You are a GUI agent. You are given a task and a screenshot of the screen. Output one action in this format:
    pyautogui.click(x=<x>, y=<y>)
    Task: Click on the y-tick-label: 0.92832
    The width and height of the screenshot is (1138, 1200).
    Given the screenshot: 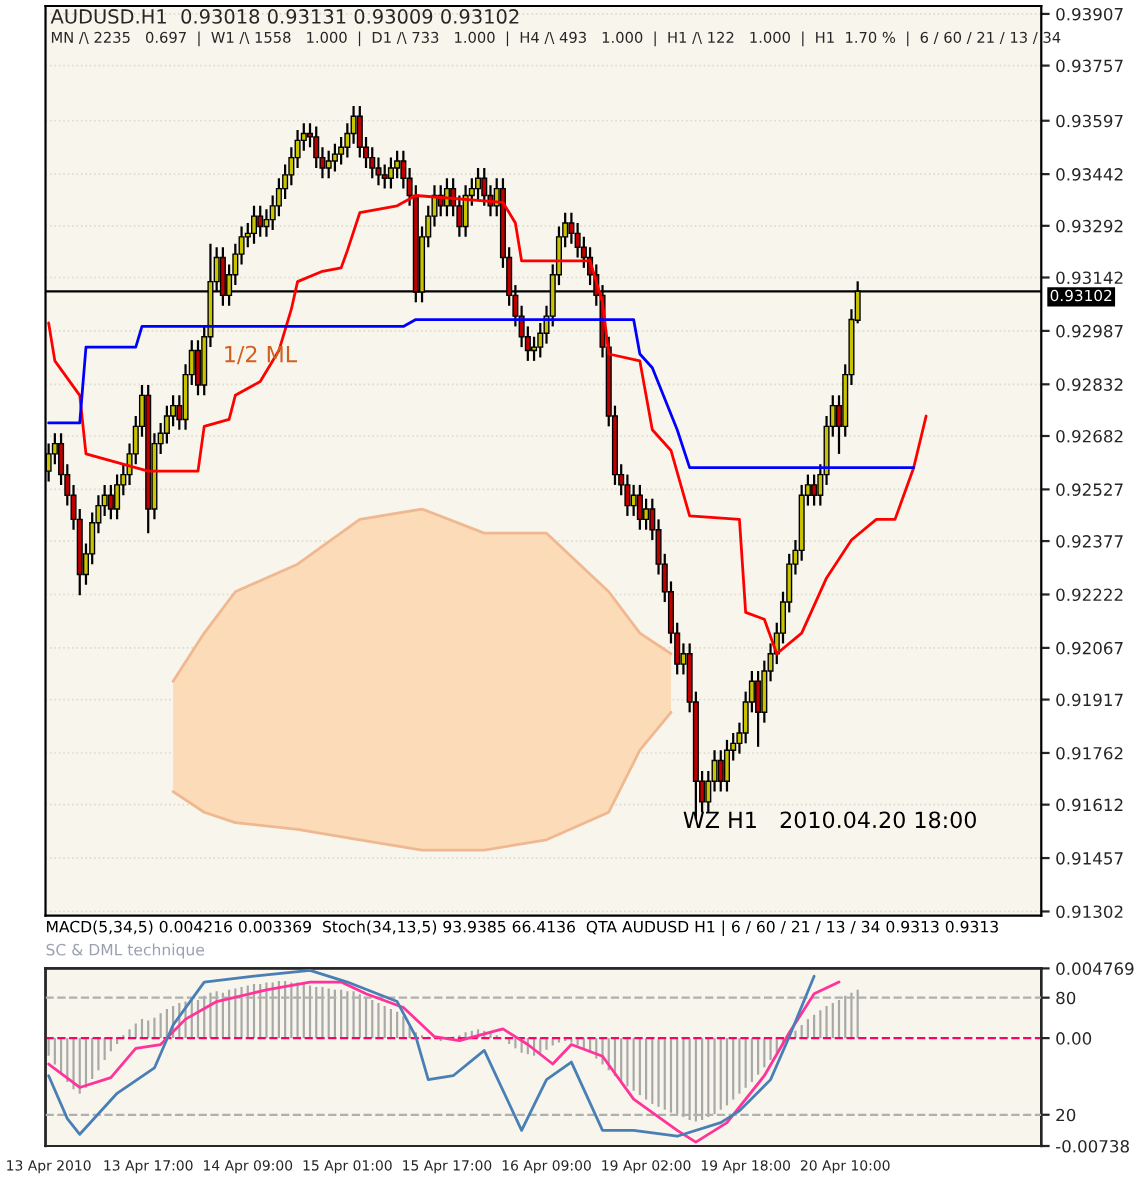 What is the action you would take?
    pyautogui.click(x=1089, y=384)
    